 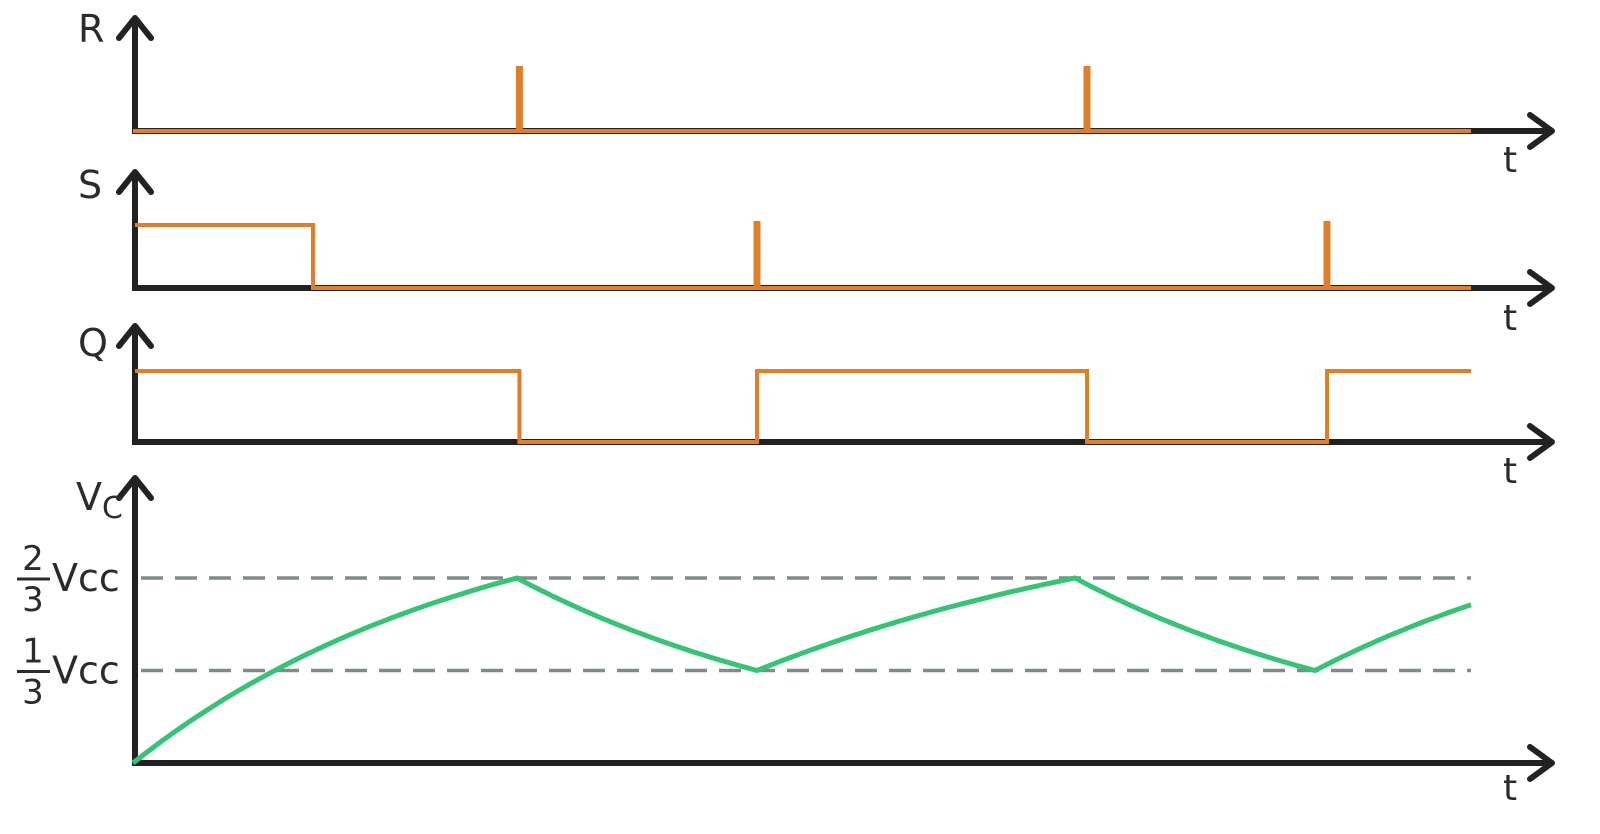 What do you see at coordinates (93, 343) in the screenshot?
I see `signal-label-q: Q` at bounding box center [93, 343].